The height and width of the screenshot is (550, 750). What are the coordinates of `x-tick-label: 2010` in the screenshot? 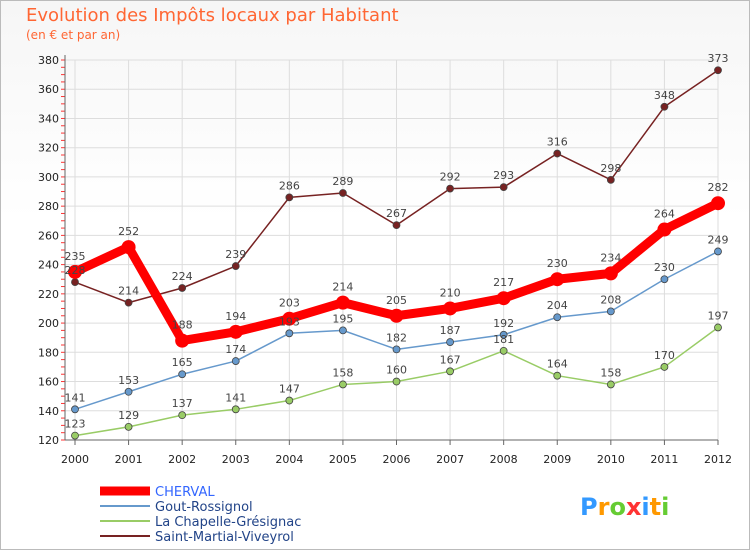 It's located at (611, 459).